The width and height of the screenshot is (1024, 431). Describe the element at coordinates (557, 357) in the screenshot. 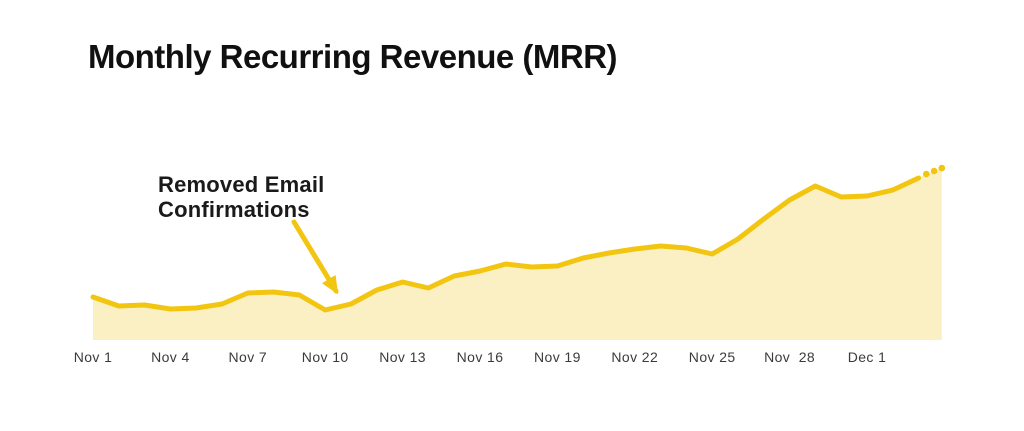

I see `x-axis-tick: Nov 19` at that location.